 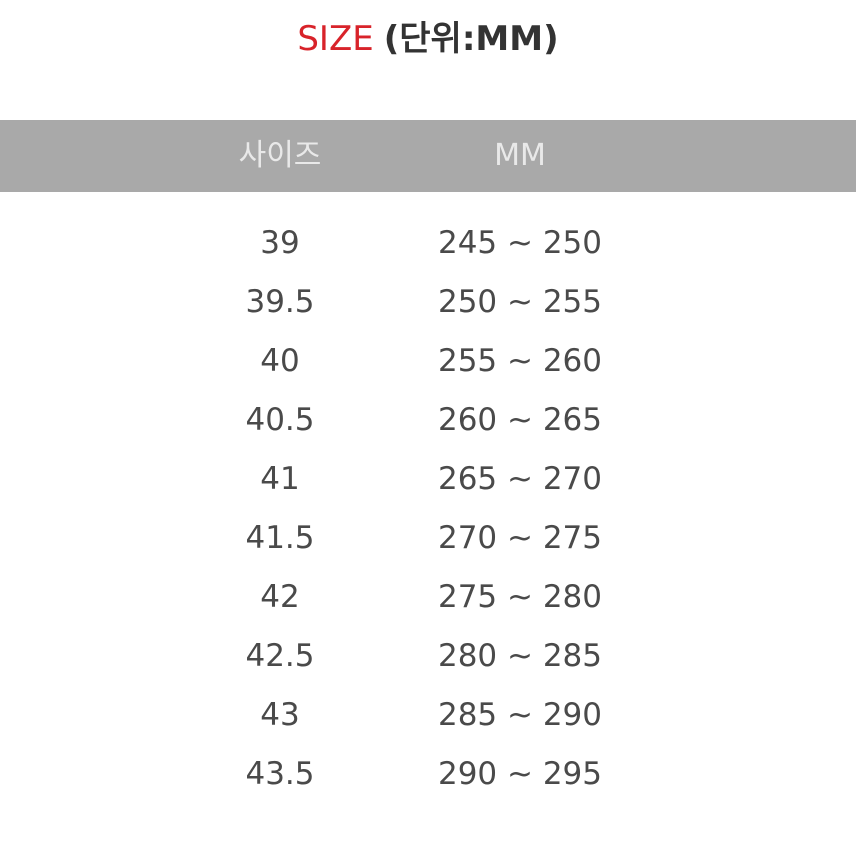 I want to click on mm-cell: 245 ~ 250, so click(x=520, y=243).